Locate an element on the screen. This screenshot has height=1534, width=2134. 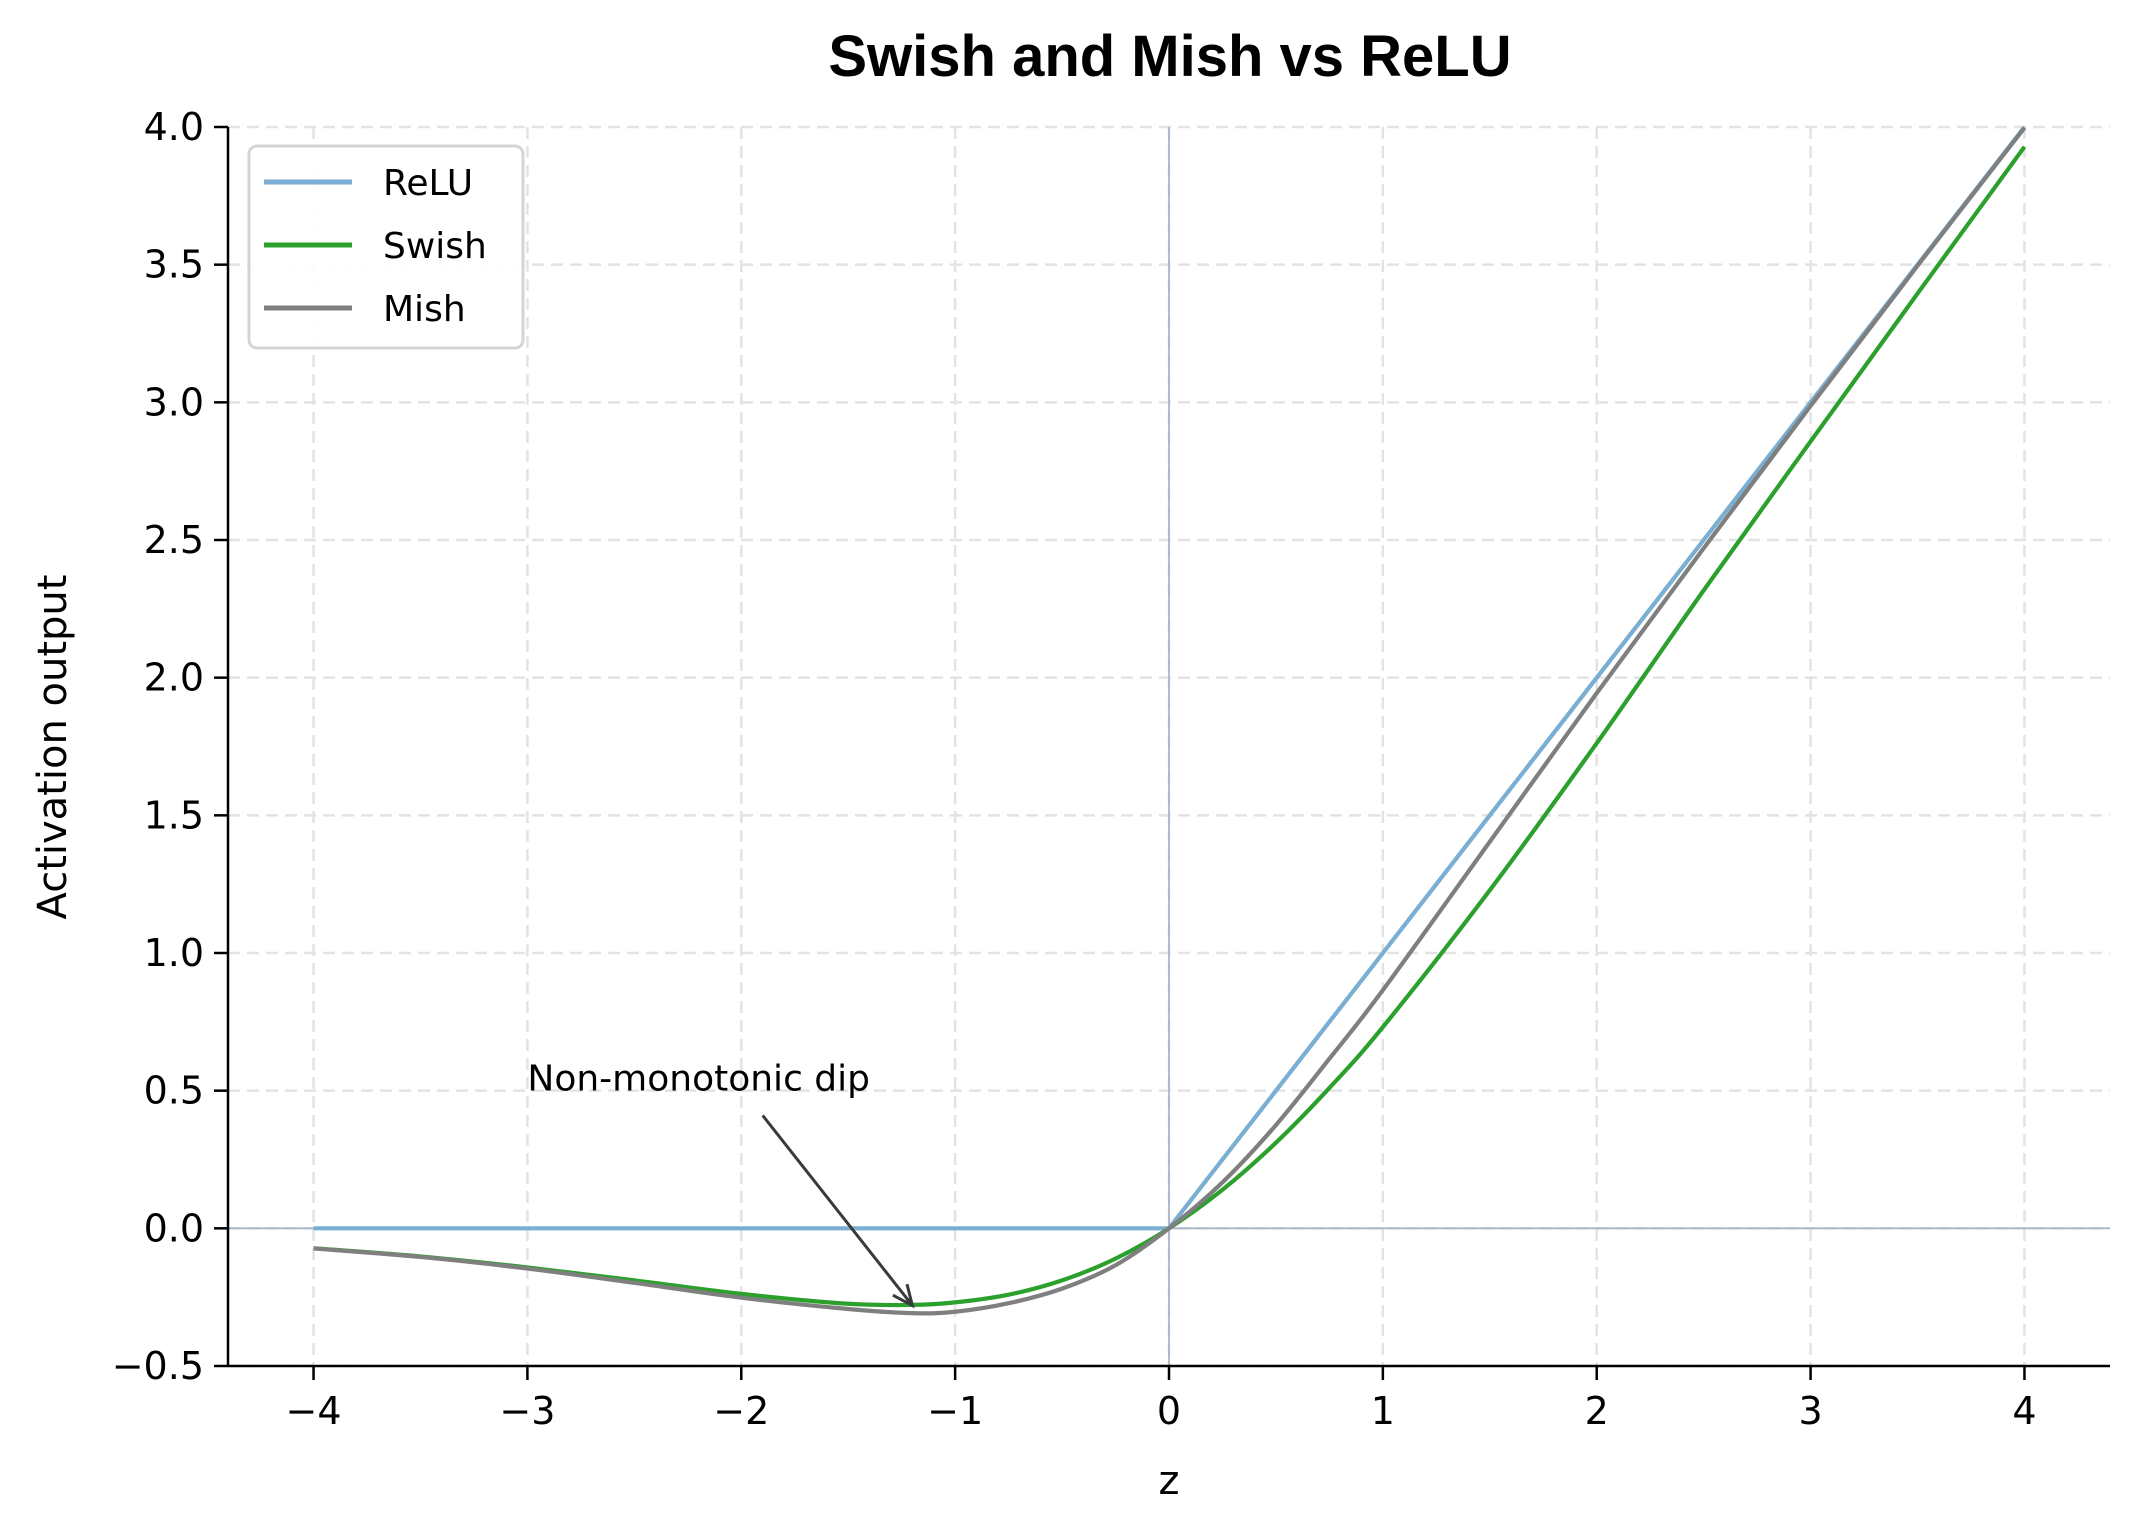
x-tick-label: −1 is located at coordinates (955, 1411).